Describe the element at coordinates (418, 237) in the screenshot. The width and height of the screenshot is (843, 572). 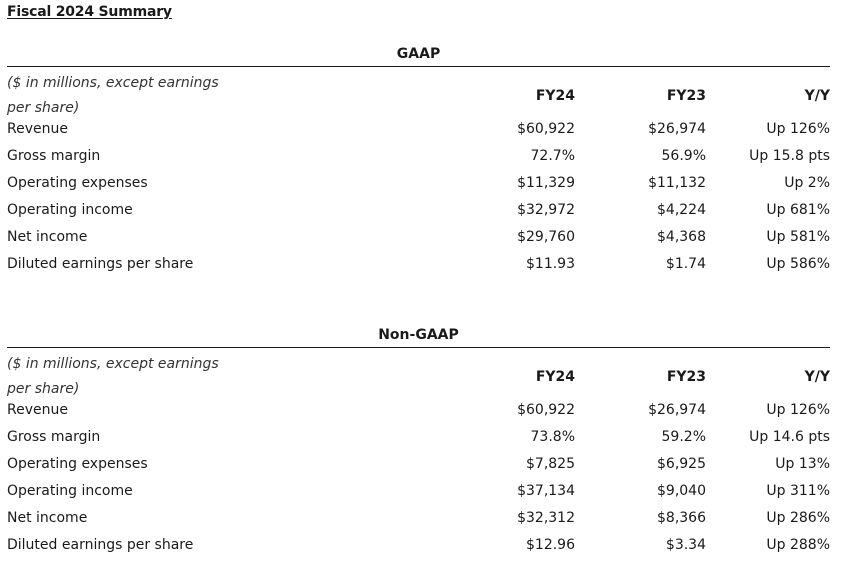
I see `table-row: Net income $29,760 $4,368 Up 581%` at that location.